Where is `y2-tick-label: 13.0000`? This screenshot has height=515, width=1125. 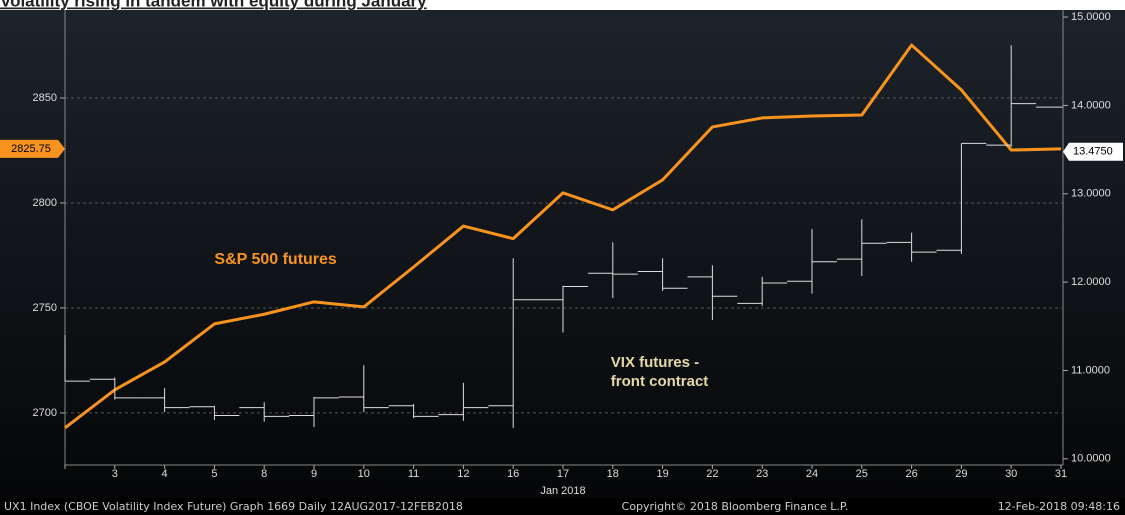
y2-tick-label: 13.0000 is located at coordinates (1091, 194).